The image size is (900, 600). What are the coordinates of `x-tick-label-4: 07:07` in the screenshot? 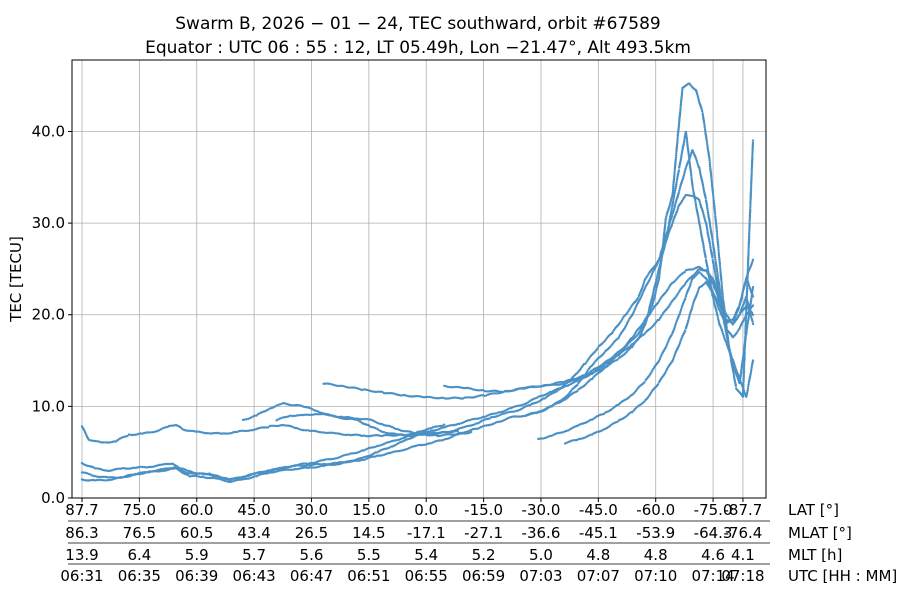 It's located at (598, 576).